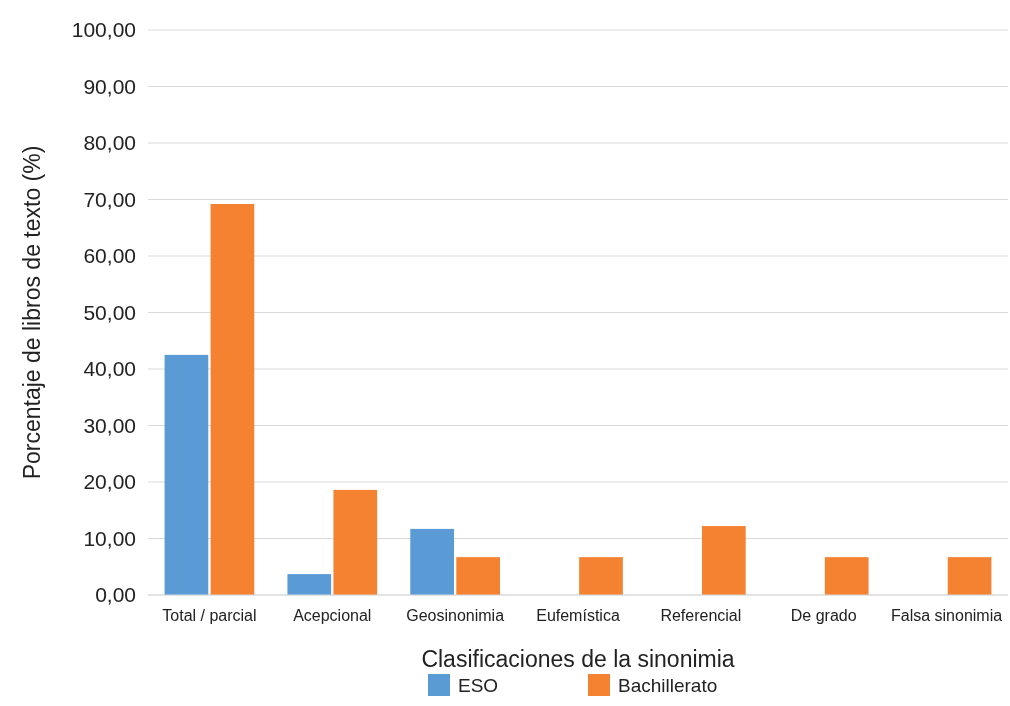  I want to click on x-axis-title: Clasificaciones de la sinonimia, so click(578, 659).